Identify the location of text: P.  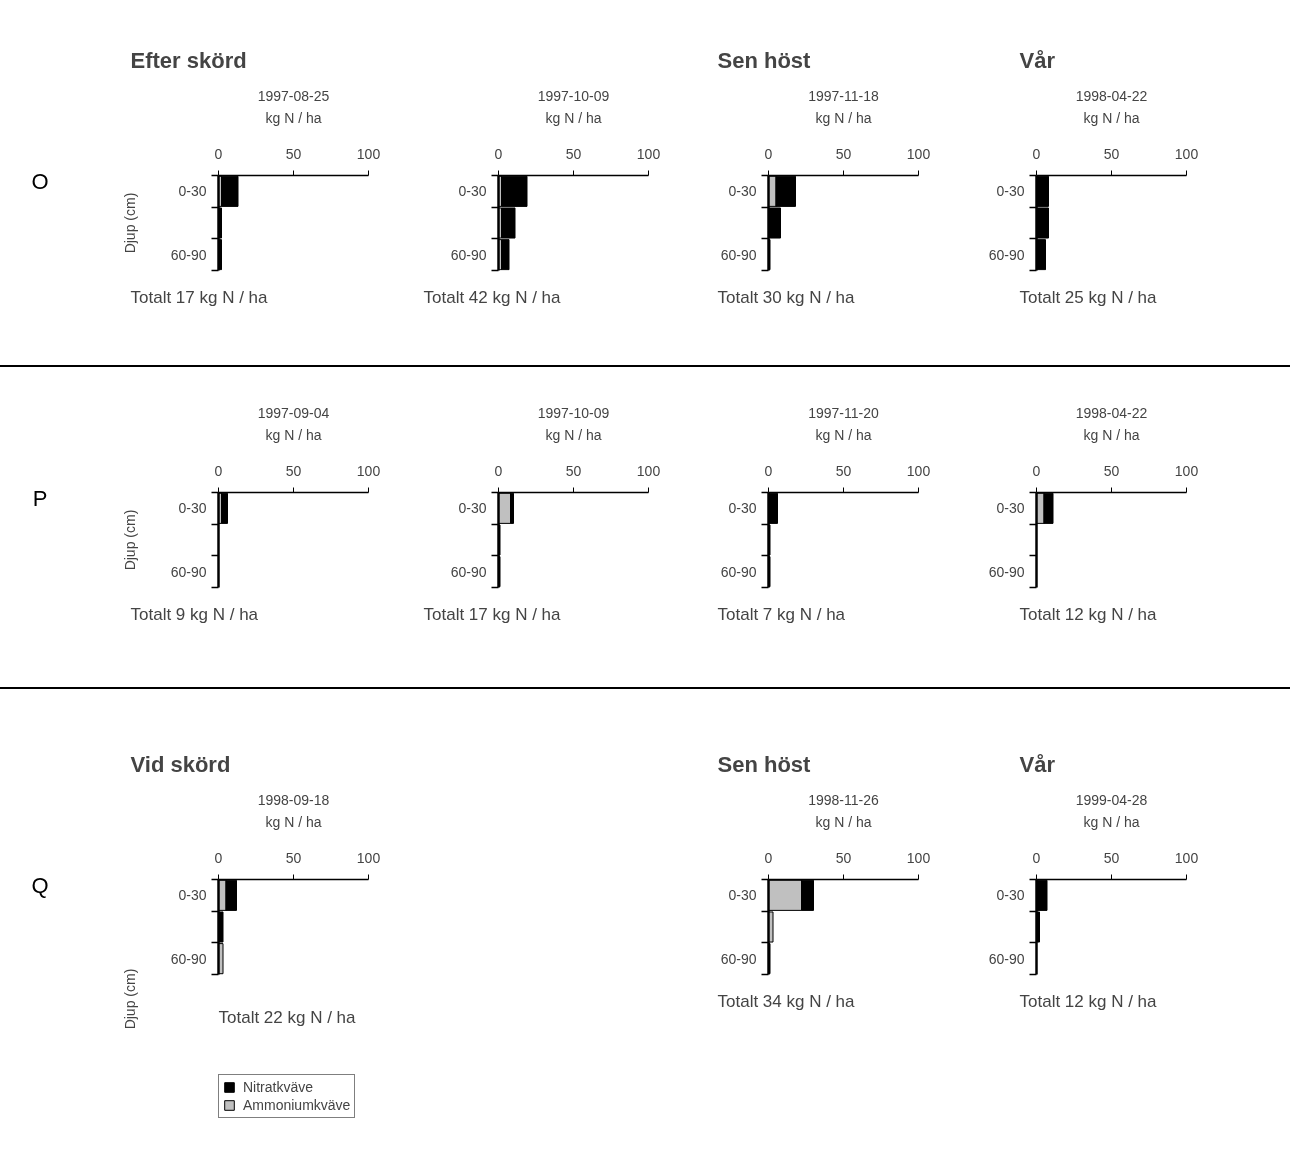
(40, 499).